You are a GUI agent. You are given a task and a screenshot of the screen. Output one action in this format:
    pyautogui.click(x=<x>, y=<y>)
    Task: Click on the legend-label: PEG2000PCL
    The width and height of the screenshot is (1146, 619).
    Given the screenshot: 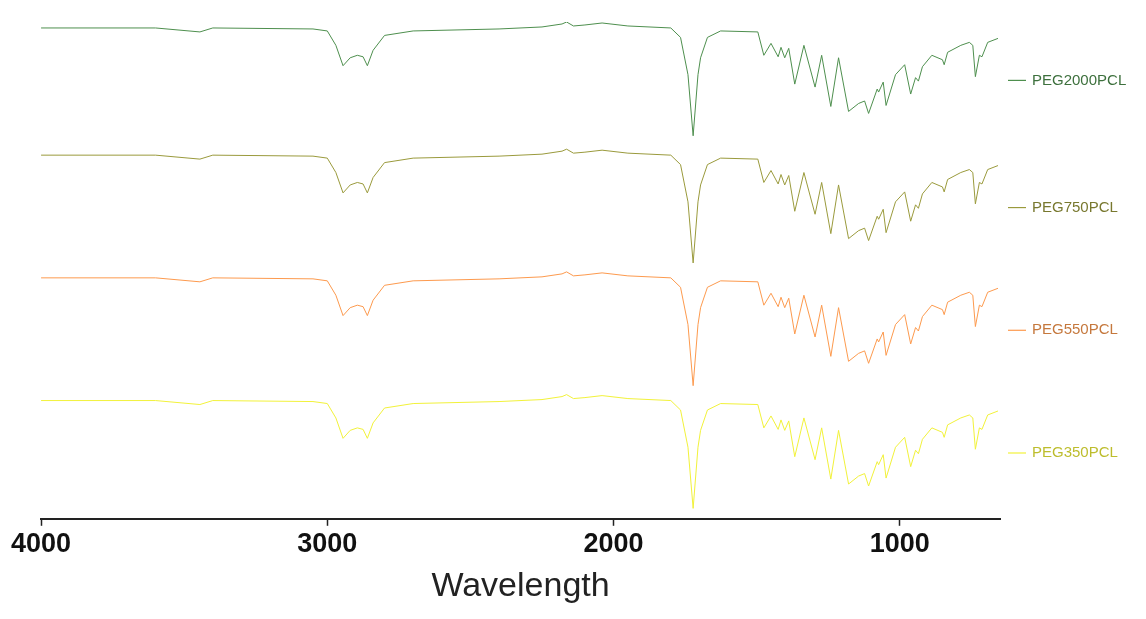 What is the action you would take?
    pyautogui.click(x=1079, y=79)
    